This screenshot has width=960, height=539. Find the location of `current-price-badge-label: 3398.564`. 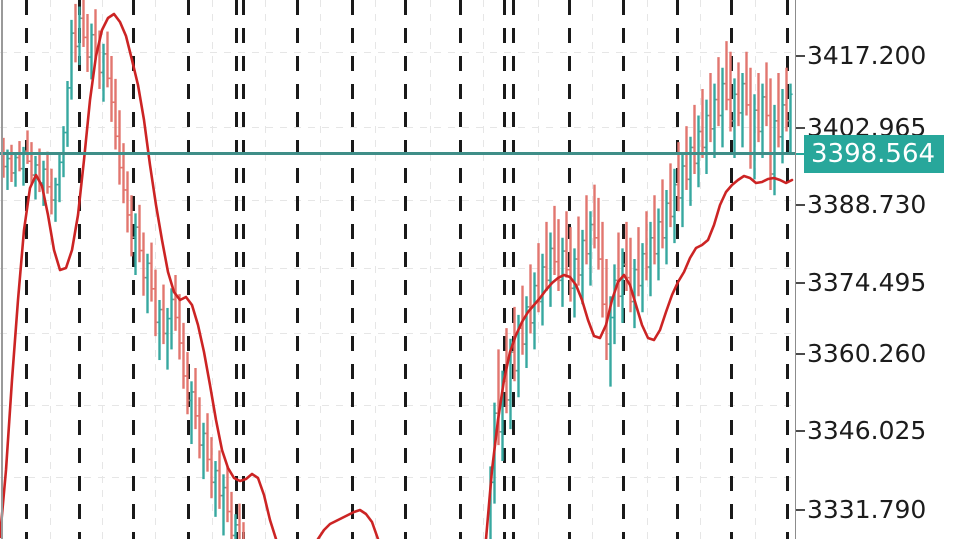

current-price-badge-label: 3398.564 is located at coordinates (873, 154).